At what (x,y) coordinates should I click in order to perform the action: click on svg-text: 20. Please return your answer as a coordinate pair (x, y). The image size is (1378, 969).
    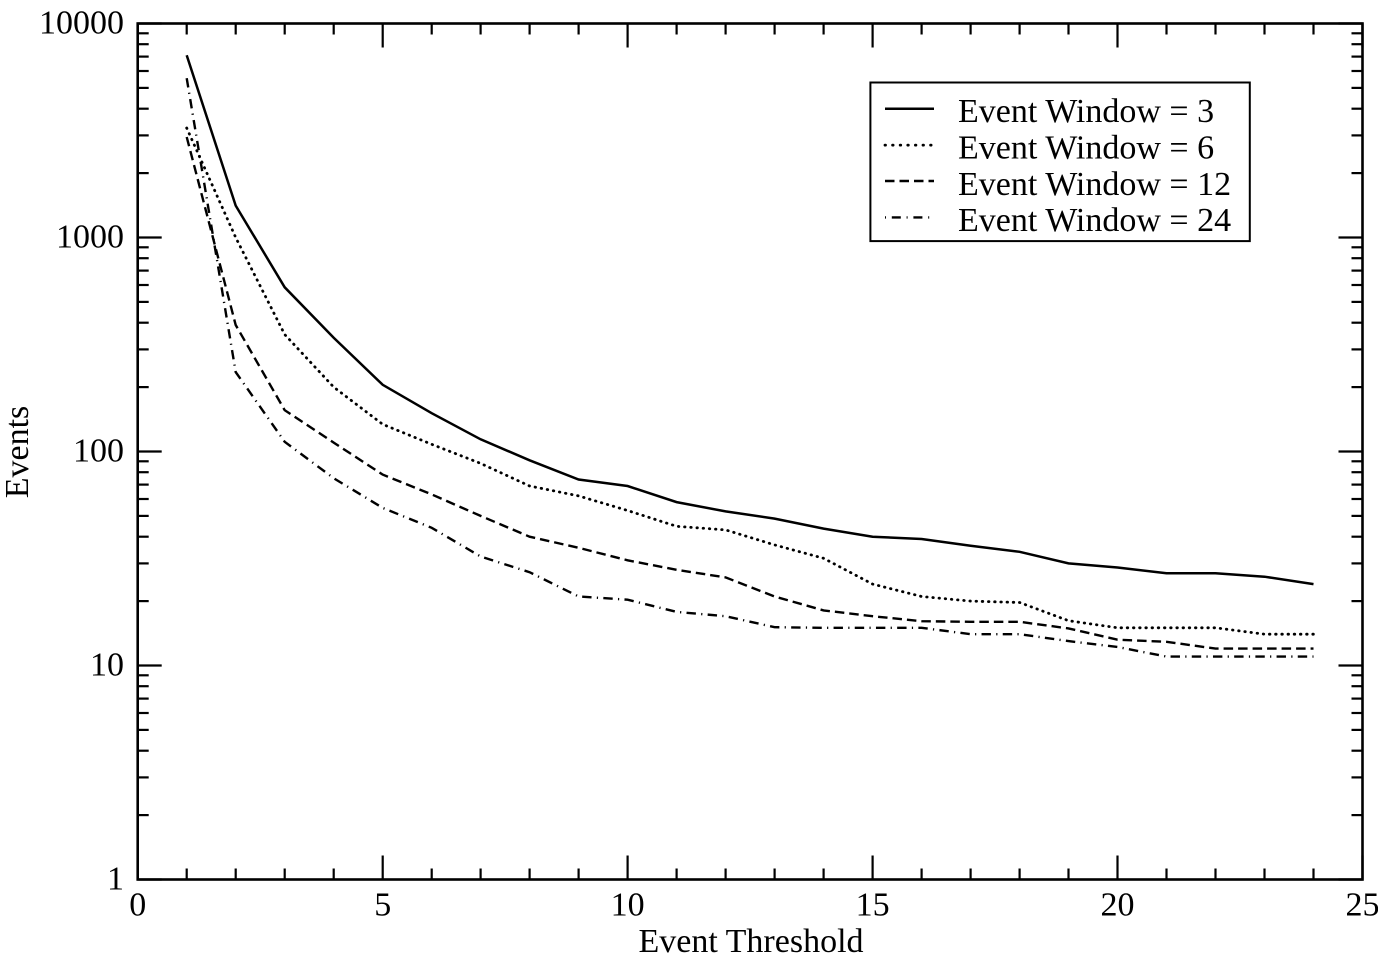
    Looking at the image, I should click on (1118, 905).